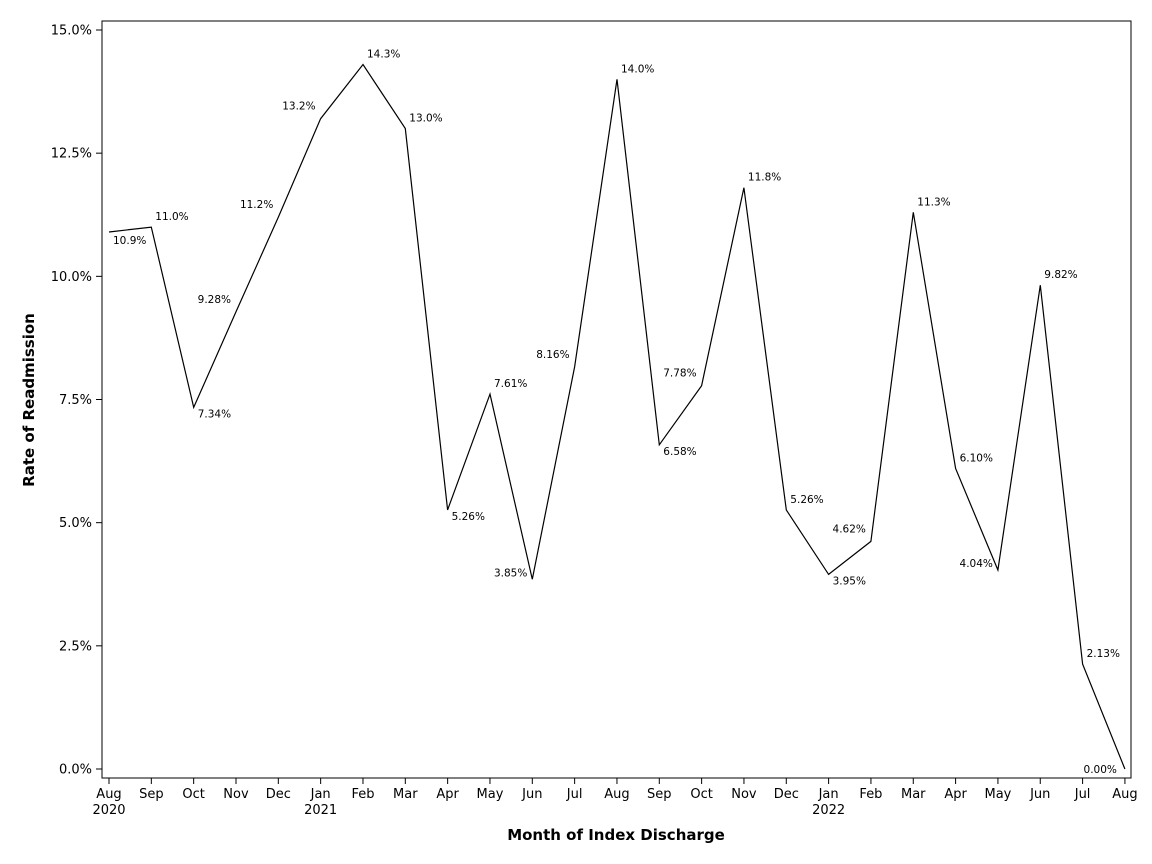 Image resolution: width=1152 pixels, height=864 pixels. What do you see at coordinates (256, 205) in the screenshot?
I see `data-label: 11.2%` at bounding box center [256, 205].